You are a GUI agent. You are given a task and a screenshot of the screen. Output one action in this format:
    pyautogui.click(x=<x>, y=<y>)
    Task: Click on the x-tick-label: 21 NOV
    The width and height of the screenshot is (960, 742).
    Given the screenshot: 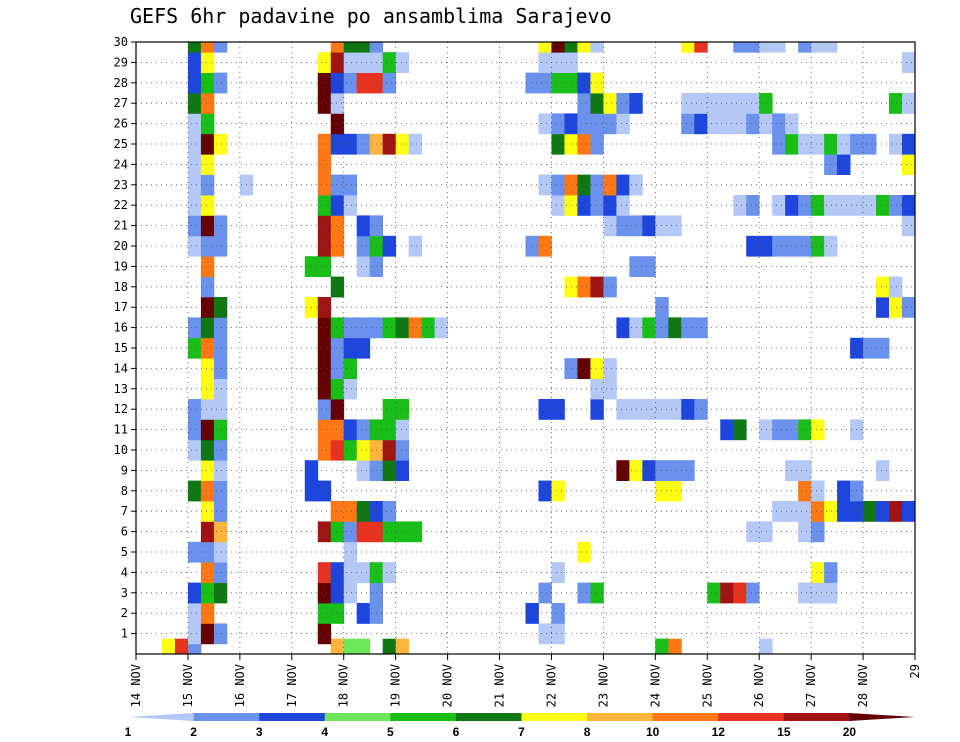 What is the action you would take?
    pyautogui.click(x=500, y=685)
    